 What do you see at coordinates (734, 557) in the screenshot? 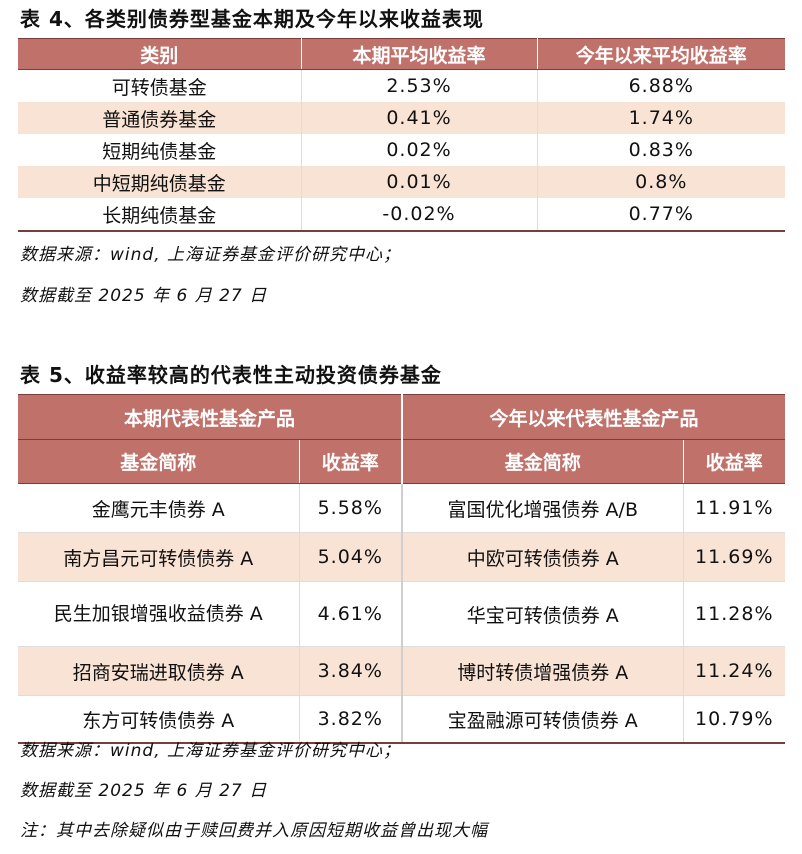
I see `table5-cell-return: 11.69%` at bounding box center [734, 557].